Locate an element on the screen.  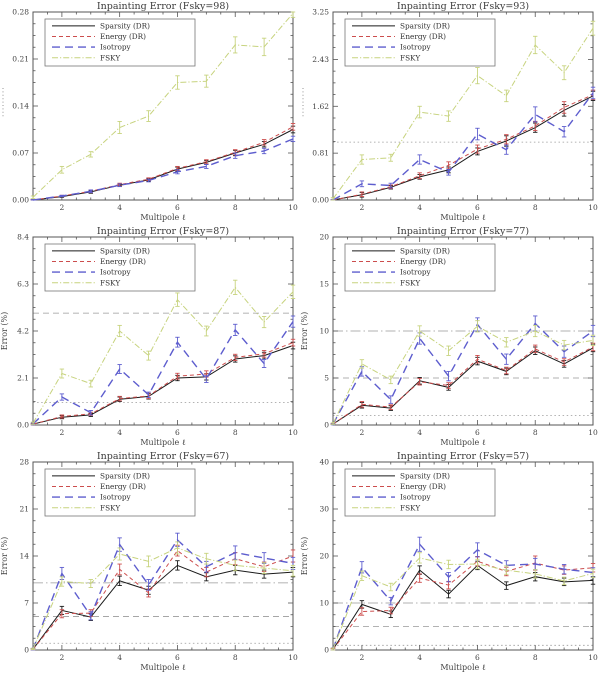
svg-text: 40 is located at coordinates (324, 462).